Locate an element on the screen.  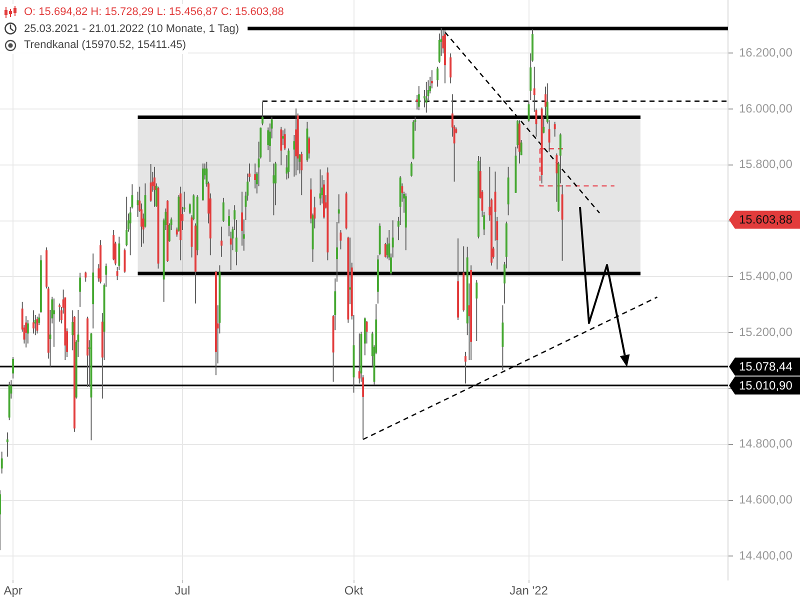
ref-line-label: 15.078,44 is located at coordinates (766, 366).